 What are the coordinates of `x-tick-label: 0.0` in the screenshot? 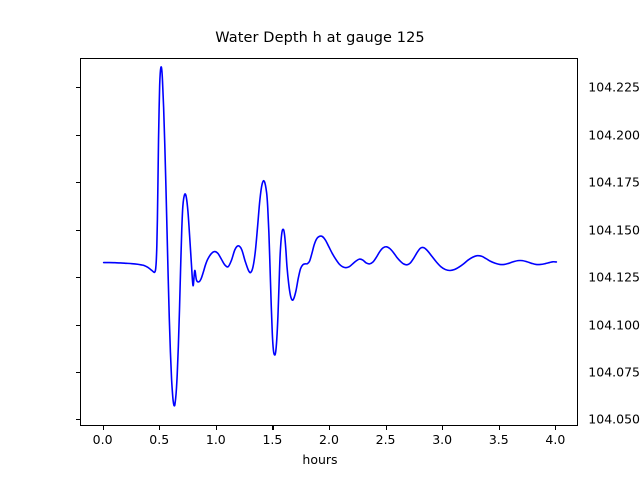 It's located at (102, 439).